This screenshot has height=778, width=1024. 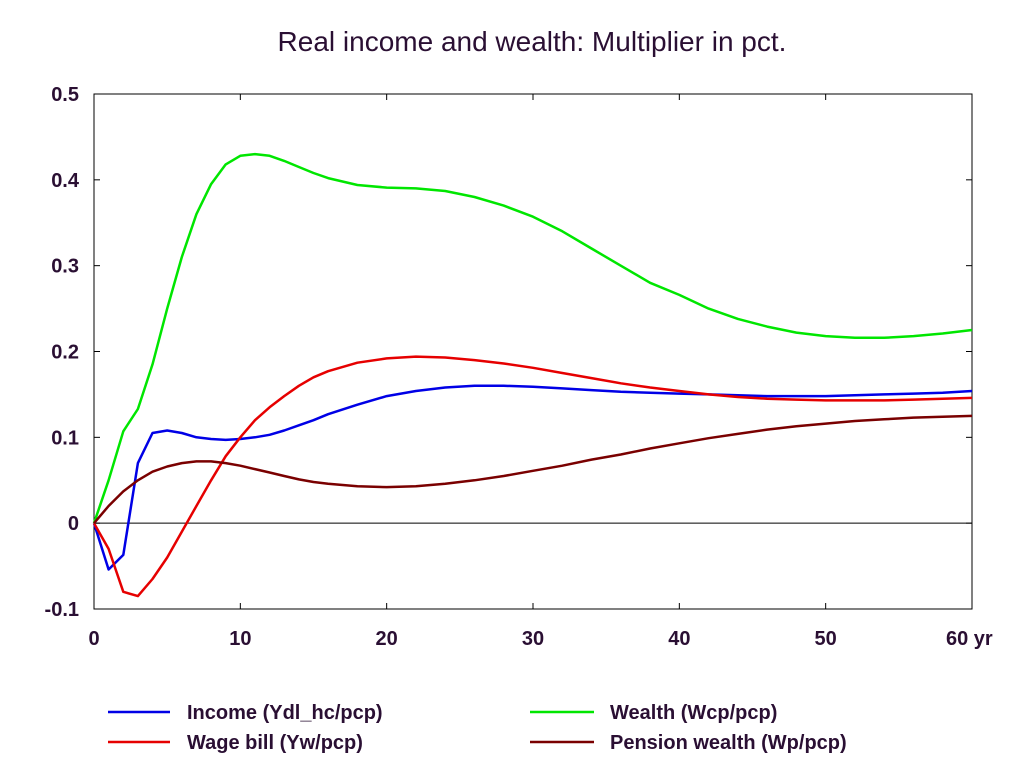 I want to click on y-tick-label: 0.2, so click(x=65, y=353).